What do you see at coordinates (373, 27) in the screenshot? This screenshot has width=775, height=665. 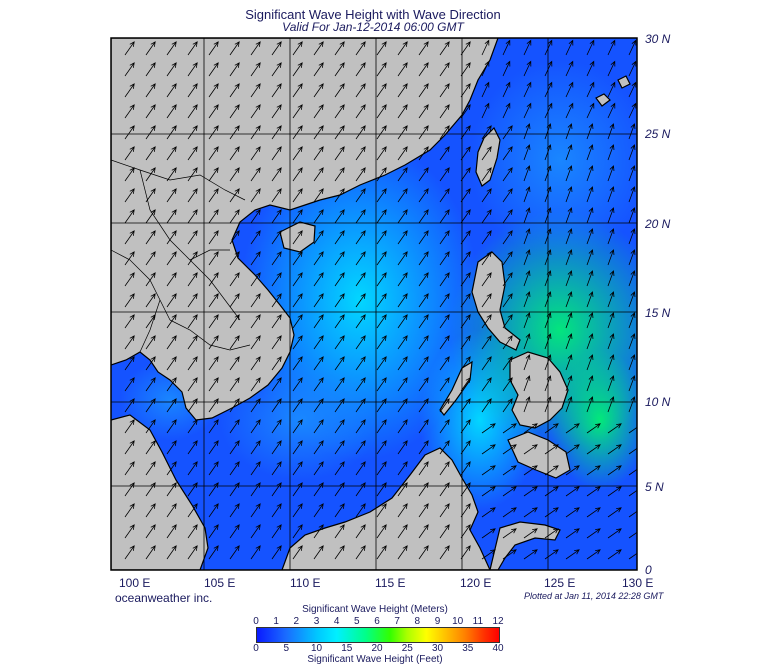 I see `map-subtitle: Valid For Jan-12-2014 06:00 GMT` at bounding box center [373, 27].